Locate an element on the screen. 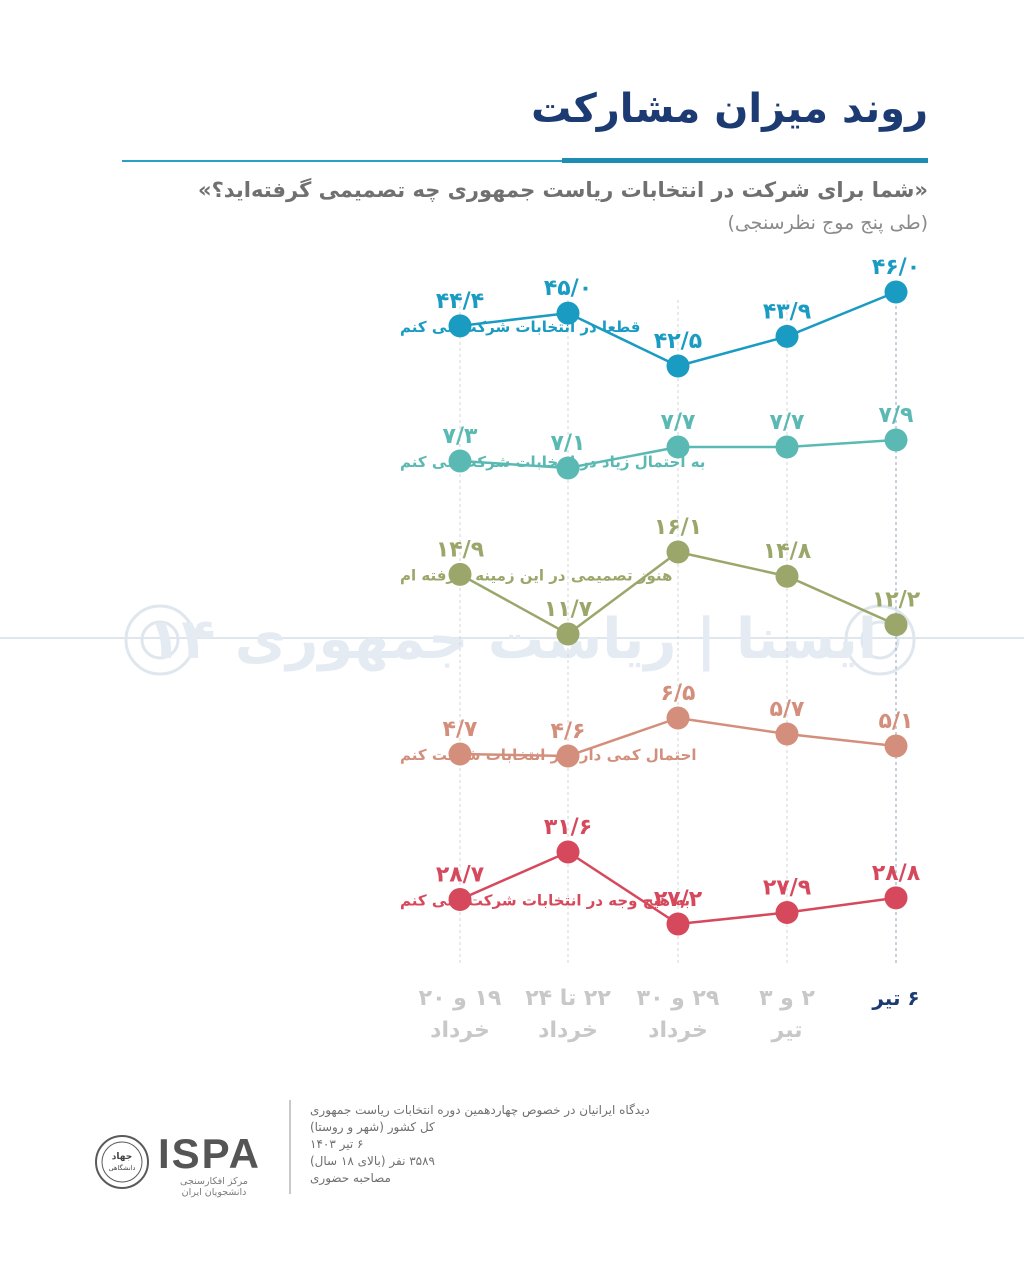  data-label: ۷/۹ is located at coordinates (896, 415).